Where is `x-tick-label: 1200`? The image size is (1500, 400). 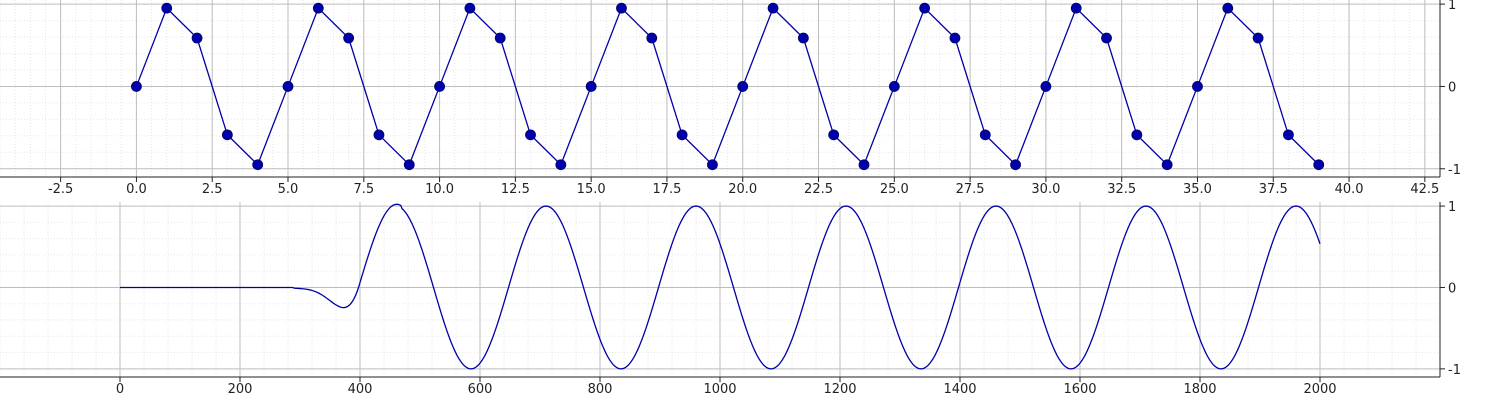 x-tick-label: 1200 is located at coordinates (839, 389).